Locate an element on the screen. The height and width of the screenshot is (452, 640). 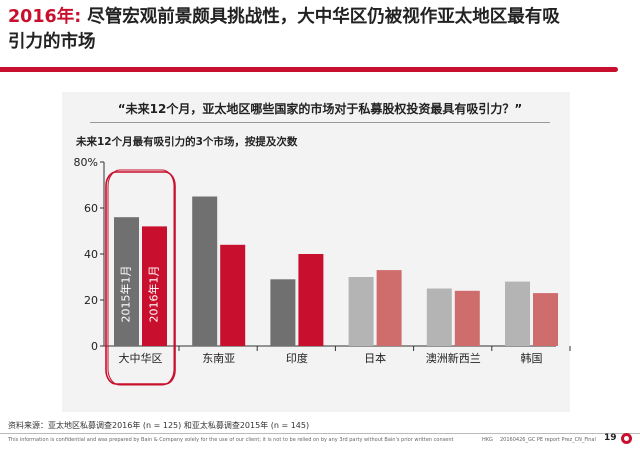
survey-question: “未来12个月，亚太地区哪些国家的市场对于私募股权投资最具有吸引力？” is located at coordinates (320, 109).